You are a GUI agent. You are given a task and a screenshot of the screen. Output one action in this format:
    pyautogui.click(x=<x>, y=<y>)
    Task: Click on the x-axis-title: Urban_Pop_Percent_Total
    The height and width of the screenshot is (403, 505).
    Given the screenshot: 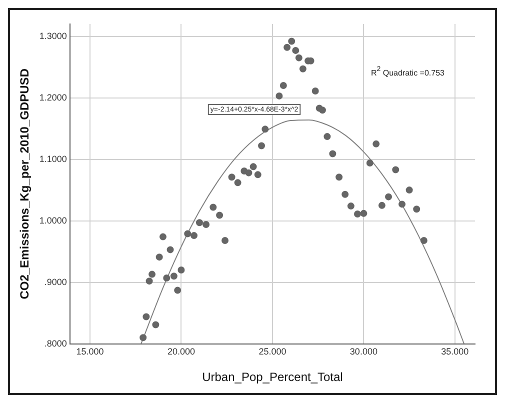 What is the action you would take?
    pyautogui.click(x=272, y=377)
    